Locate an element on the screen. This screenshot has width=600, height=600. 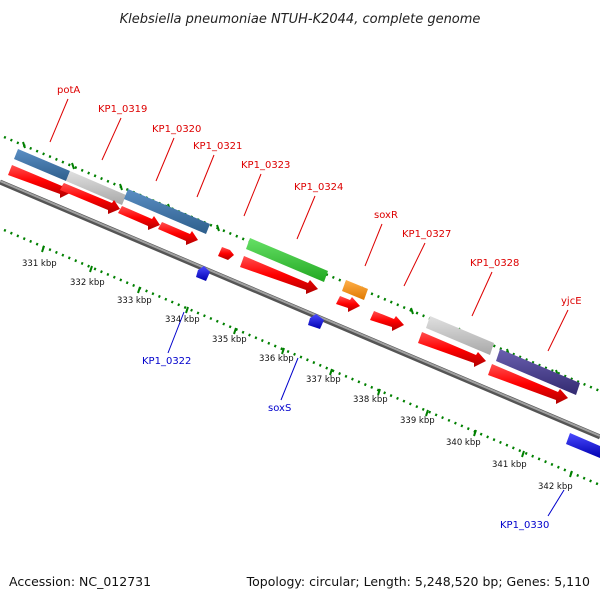
gene-yjcE-box is located at coordinates (538, 372).